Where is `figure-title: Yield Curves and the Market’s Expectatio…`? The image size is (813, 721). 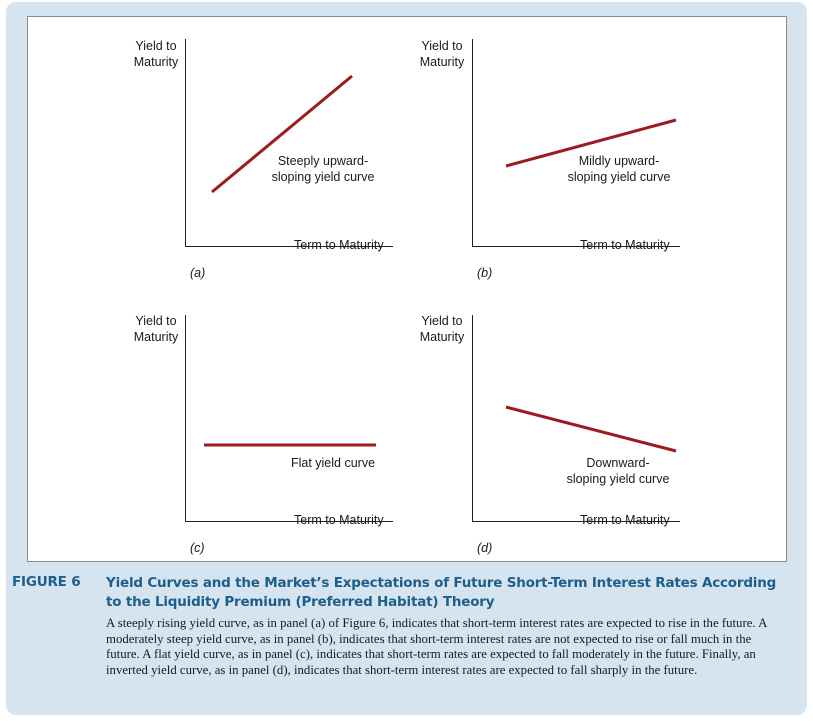 figure-title: Yield Curves and the Market’s Expectatio… is located at coordinates (441, 592).